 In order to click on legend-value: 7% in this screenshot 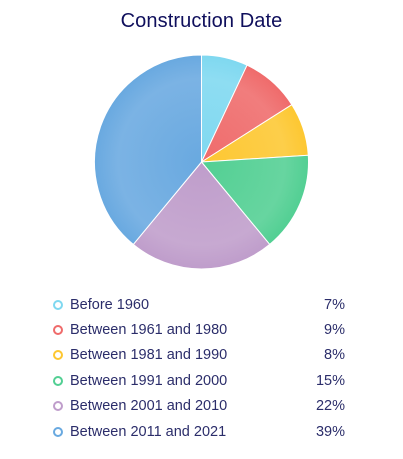, I will do `click(334, 304)`.